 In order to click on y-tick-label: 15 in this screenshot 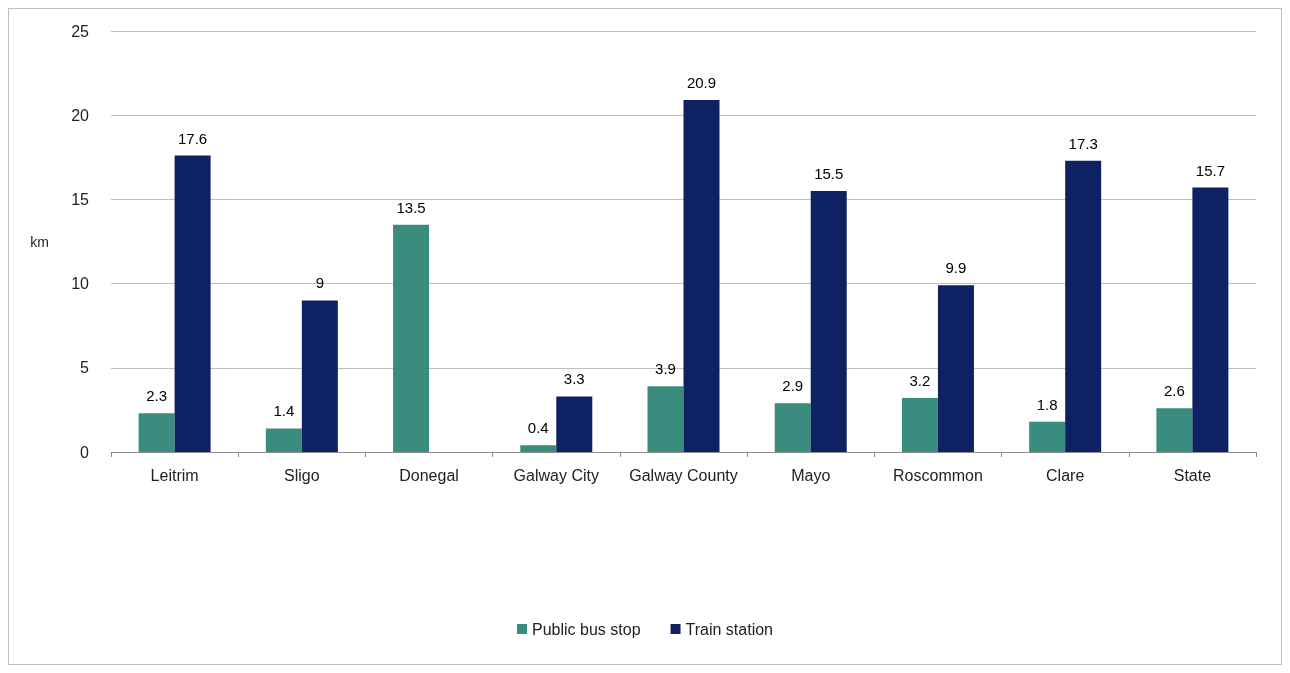, I will do `click(80, 199)`.